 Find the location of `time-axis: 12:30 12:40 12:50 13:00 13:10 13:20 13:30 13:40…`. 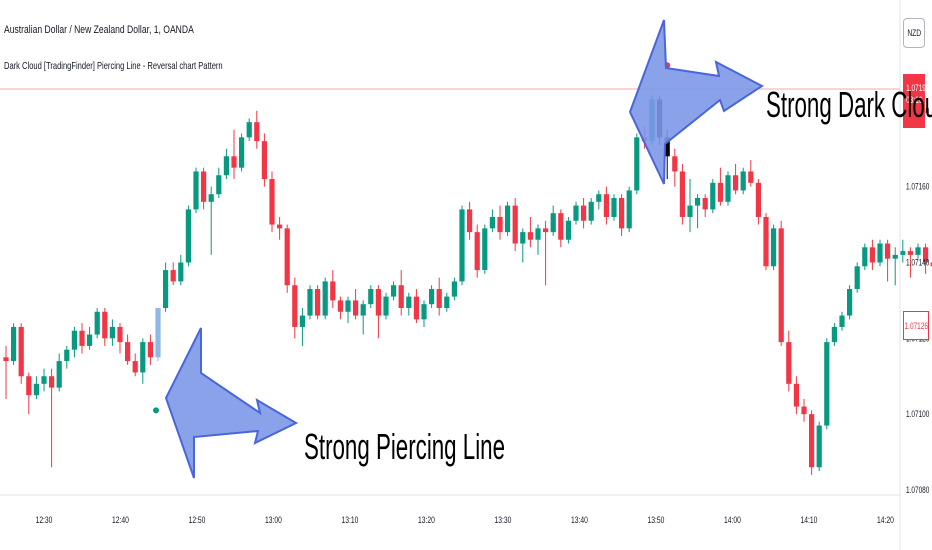

time-axis: 12:30 12:40 12:50 13:00 13:10 13:20 13:30 13:40… is located at coordinates (465, 520).